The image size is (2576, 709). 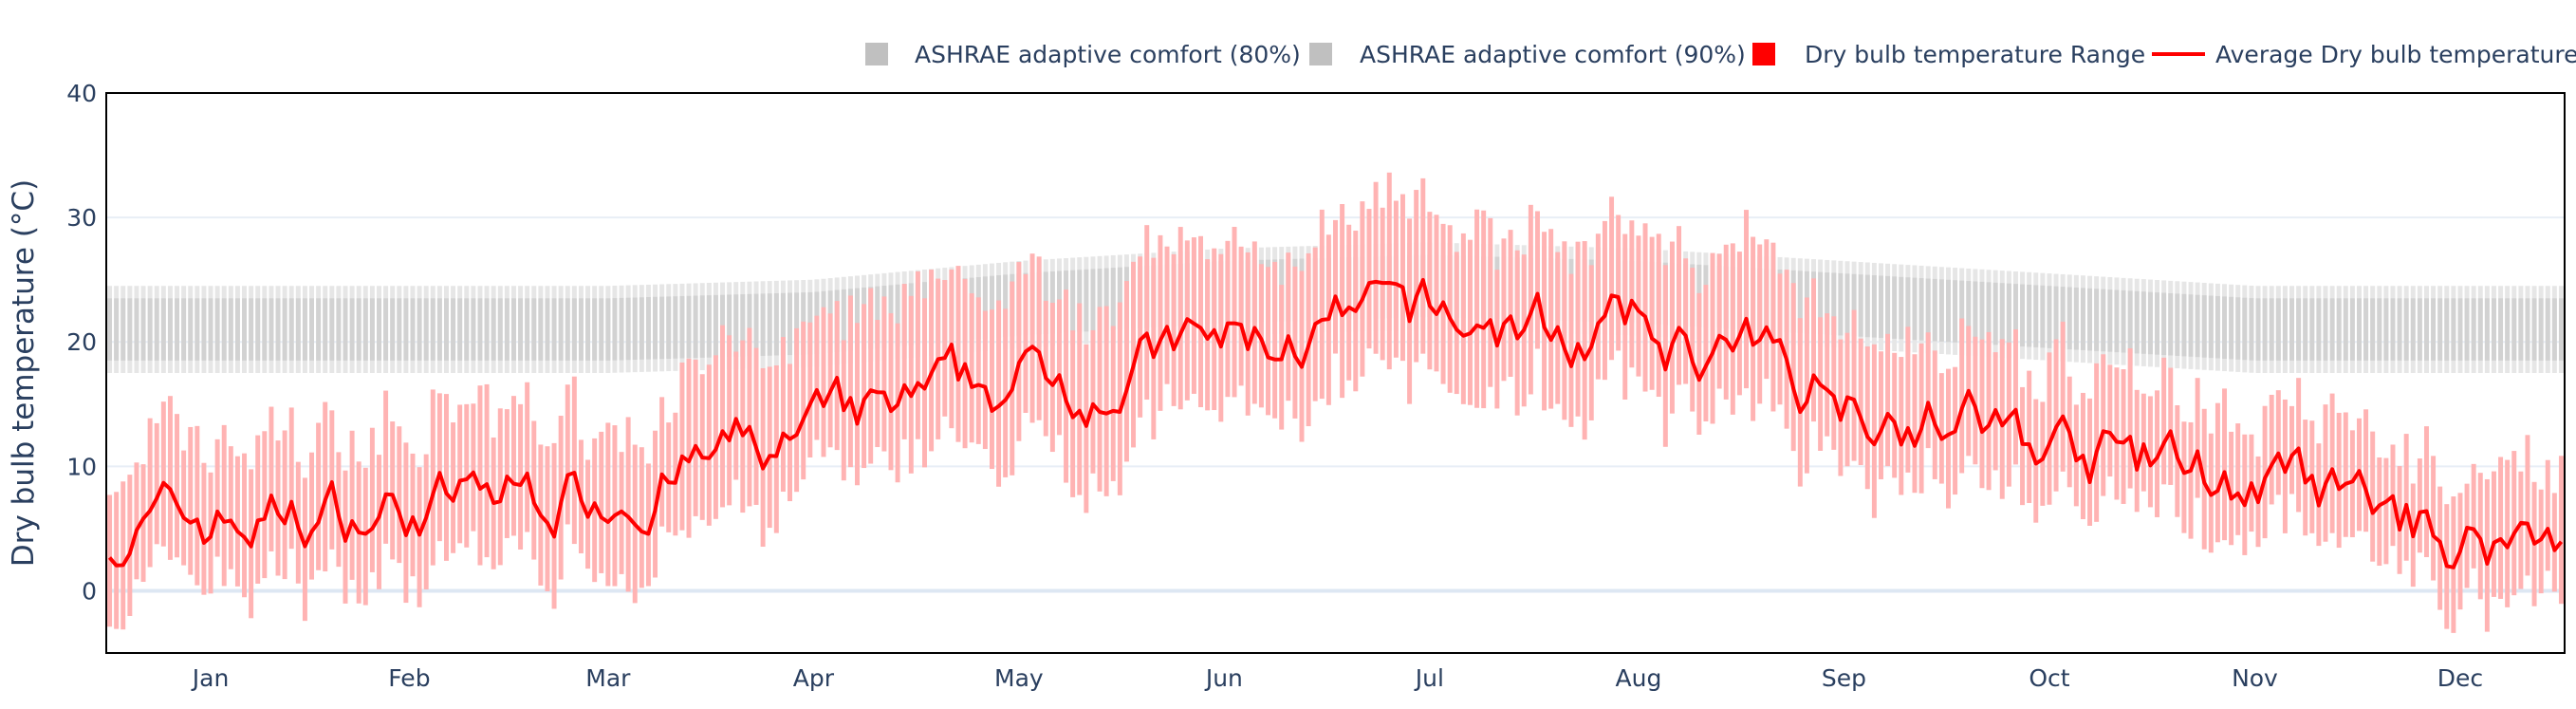 I want to click on x-tick-label-may: May, so click(x=1019, y=678).